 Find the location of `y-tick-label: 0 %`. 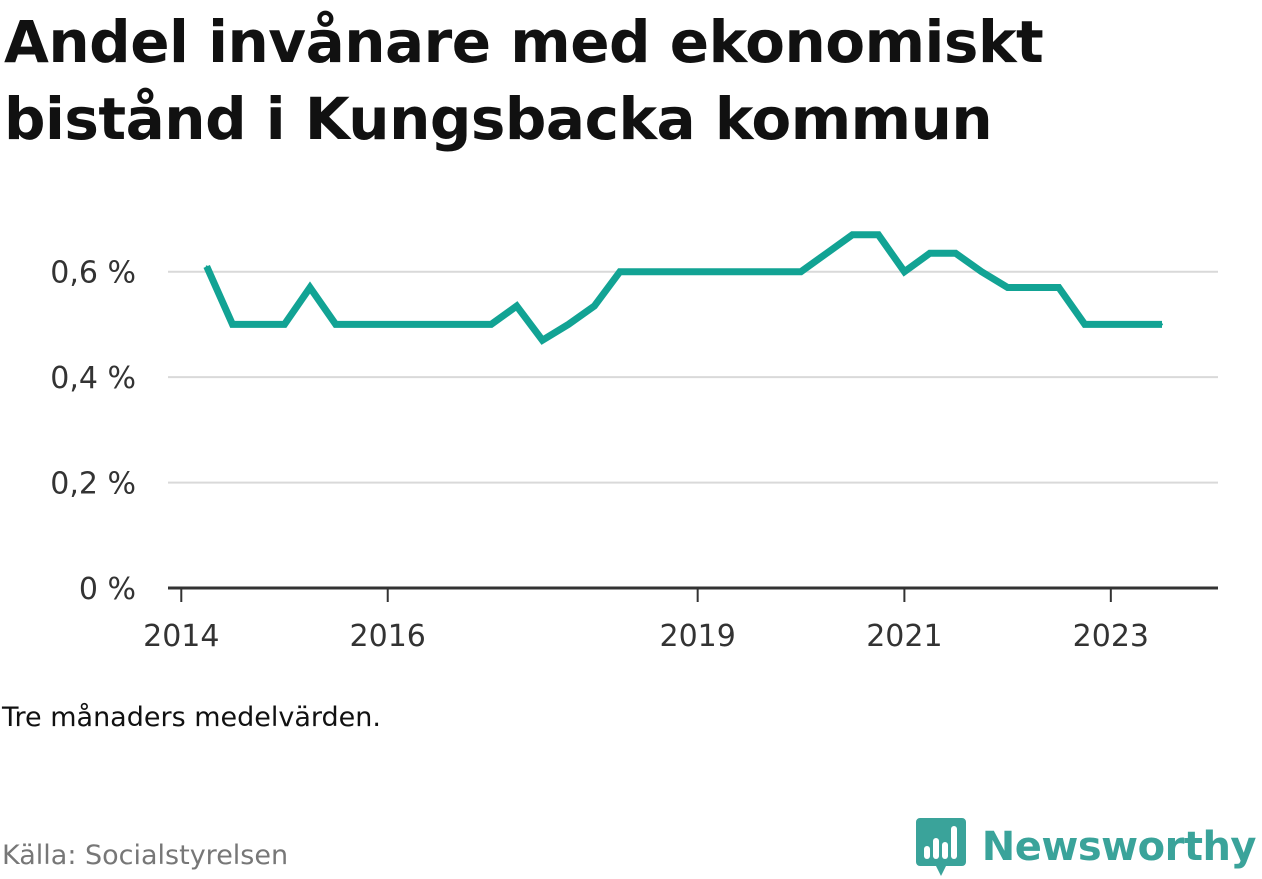

y-tick-label: 0 % is located at coordinates (107, 589).